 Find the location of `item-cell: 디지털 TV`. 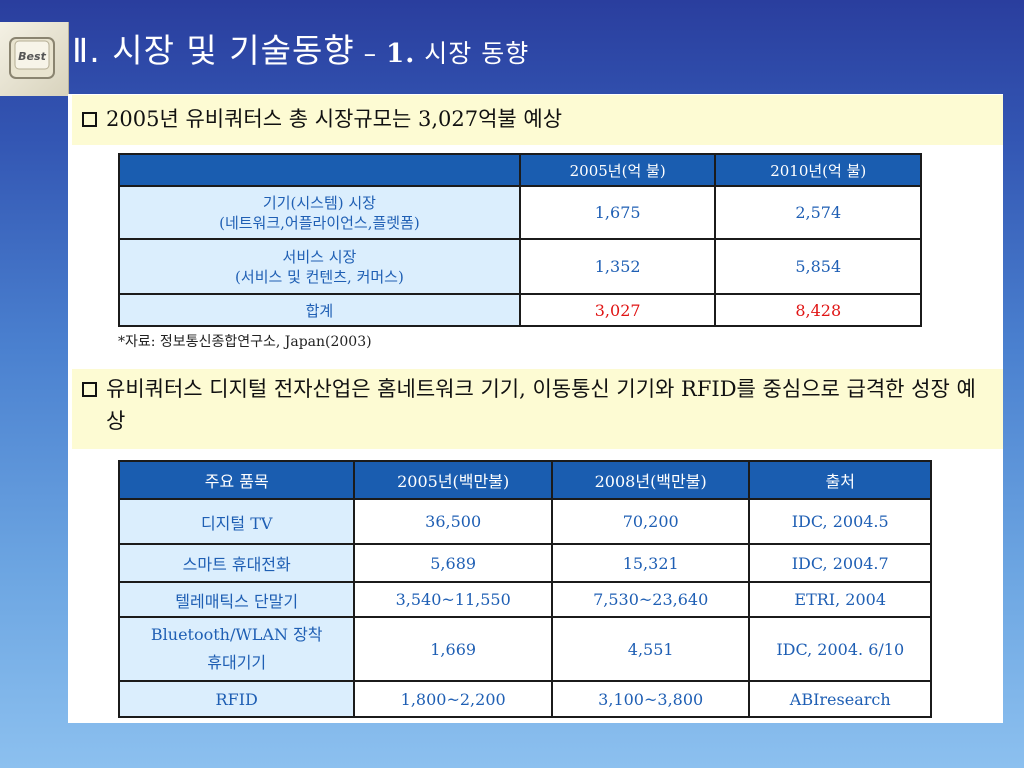

item-cell: 디지털 TV is located at coordinates (236, 521).